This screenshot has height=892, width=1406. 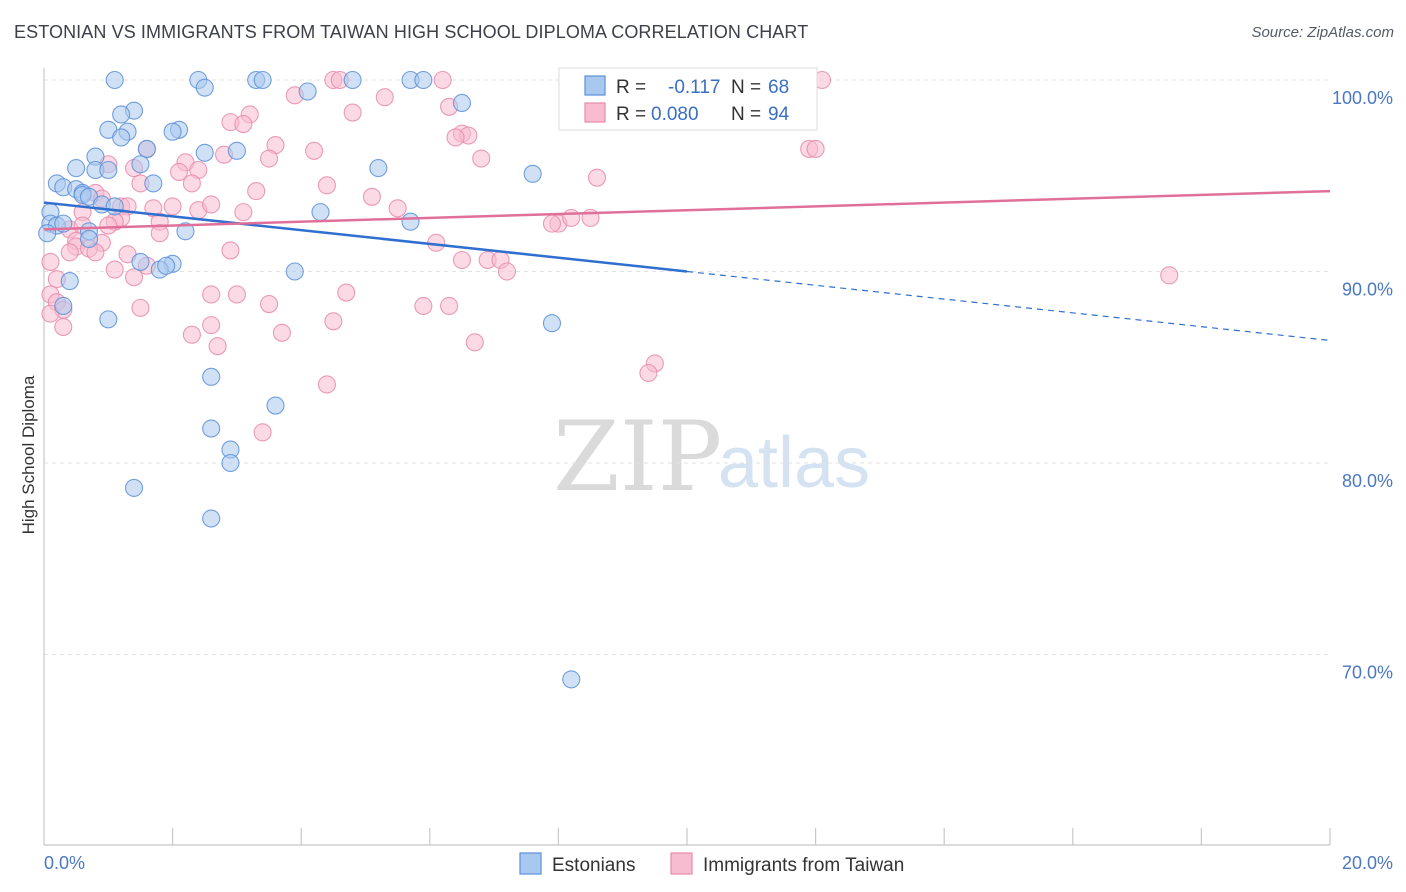 I want to click on bottom-legend-label-estonians: Estonians, so click(x=593, y=865).